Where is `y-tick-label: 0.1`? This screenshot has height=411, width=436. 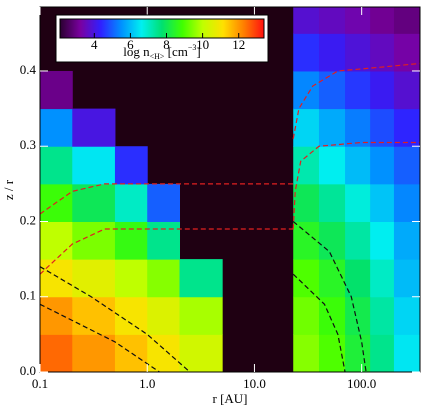 y-tick-label: 0.1 is located at coordinates (28, 295).